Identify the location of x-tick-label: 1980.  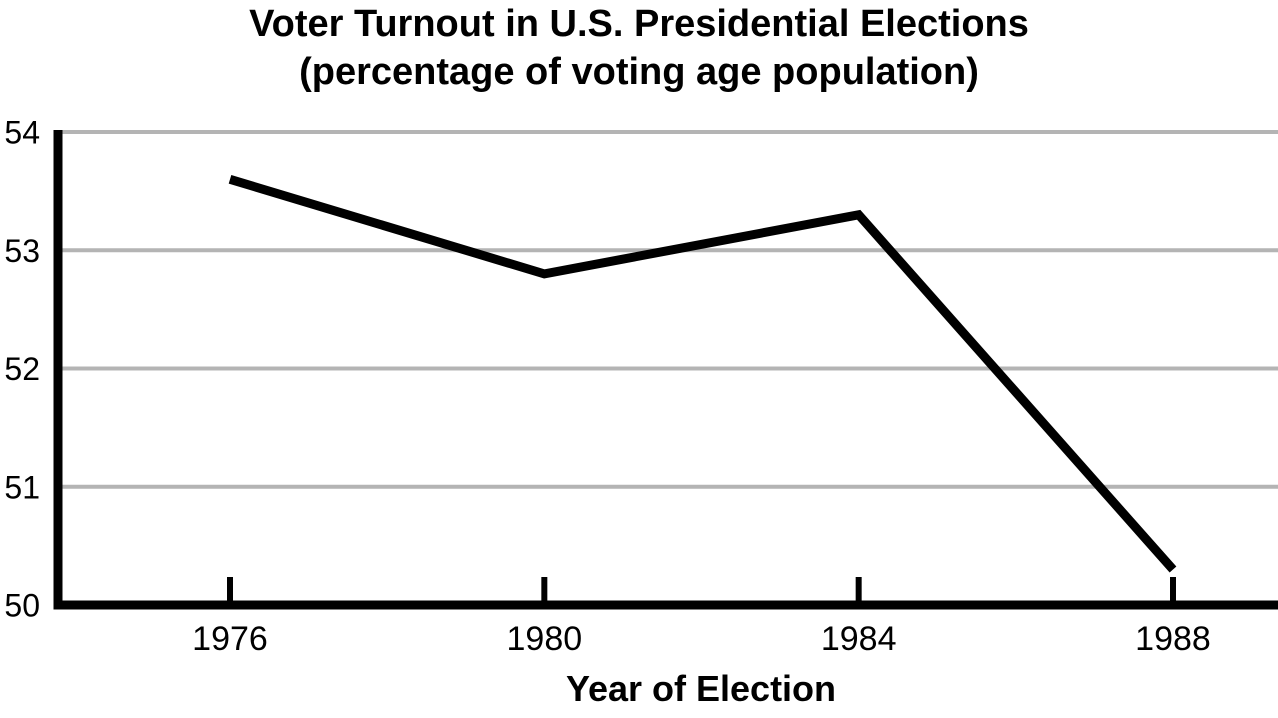
(545, 639).